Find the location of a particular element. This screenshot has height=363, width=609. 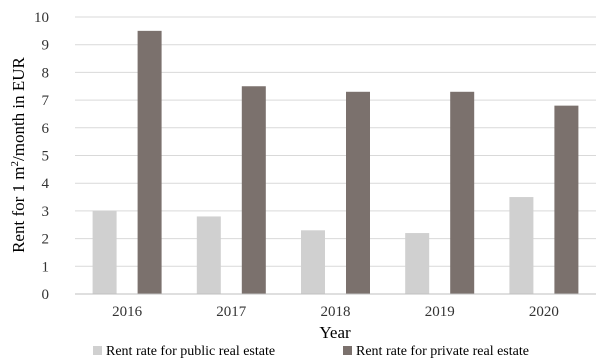

x-axis-label: Year is located at coordinates (335, 332).